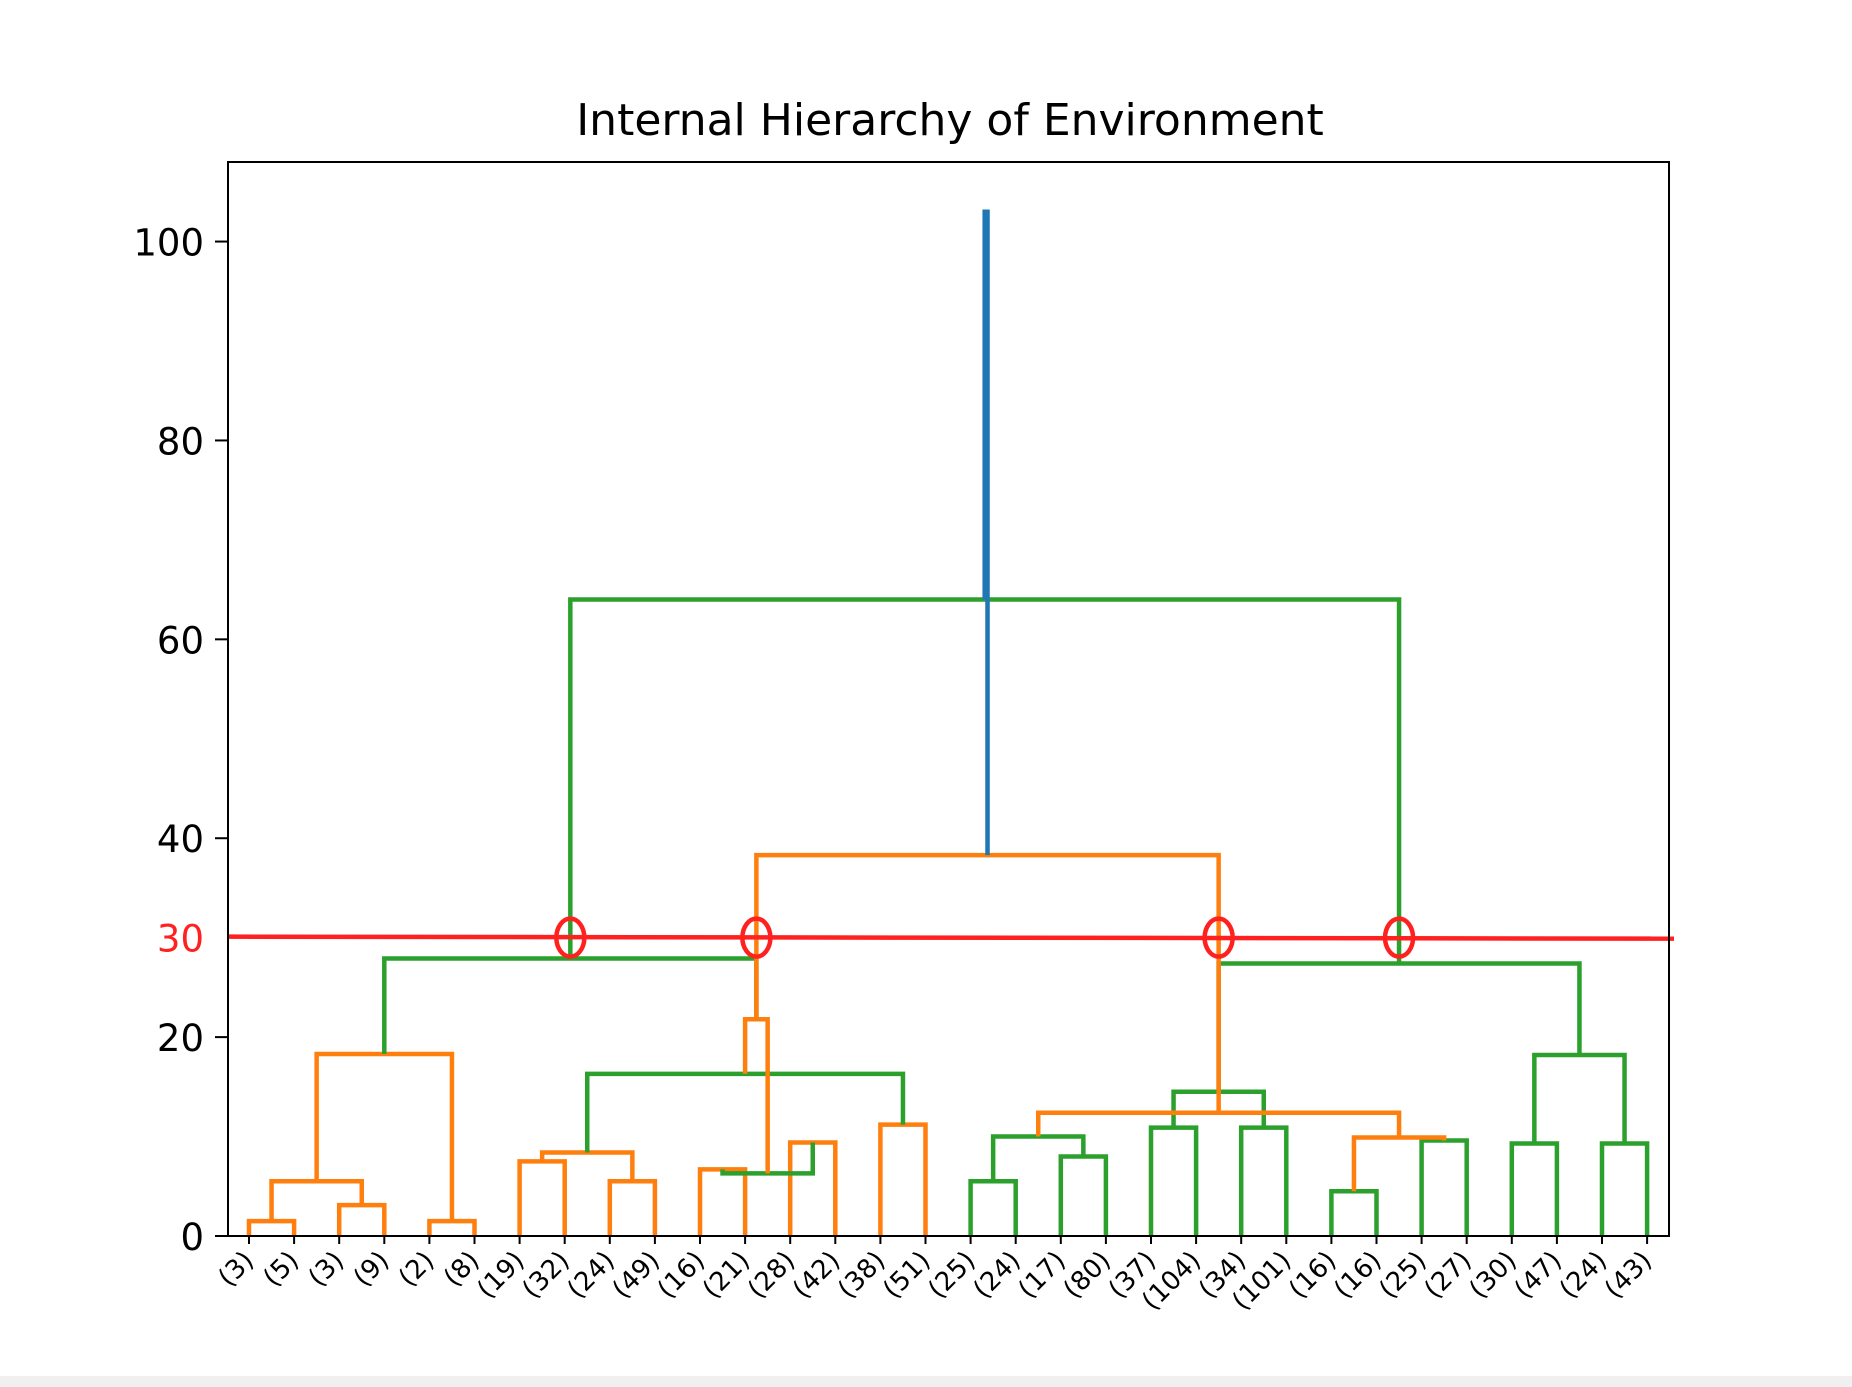  What do you see at coordinates (926, 1381) in the screenshot?
I see `figure-bottom-strip` at bounding box center [926, 1381].